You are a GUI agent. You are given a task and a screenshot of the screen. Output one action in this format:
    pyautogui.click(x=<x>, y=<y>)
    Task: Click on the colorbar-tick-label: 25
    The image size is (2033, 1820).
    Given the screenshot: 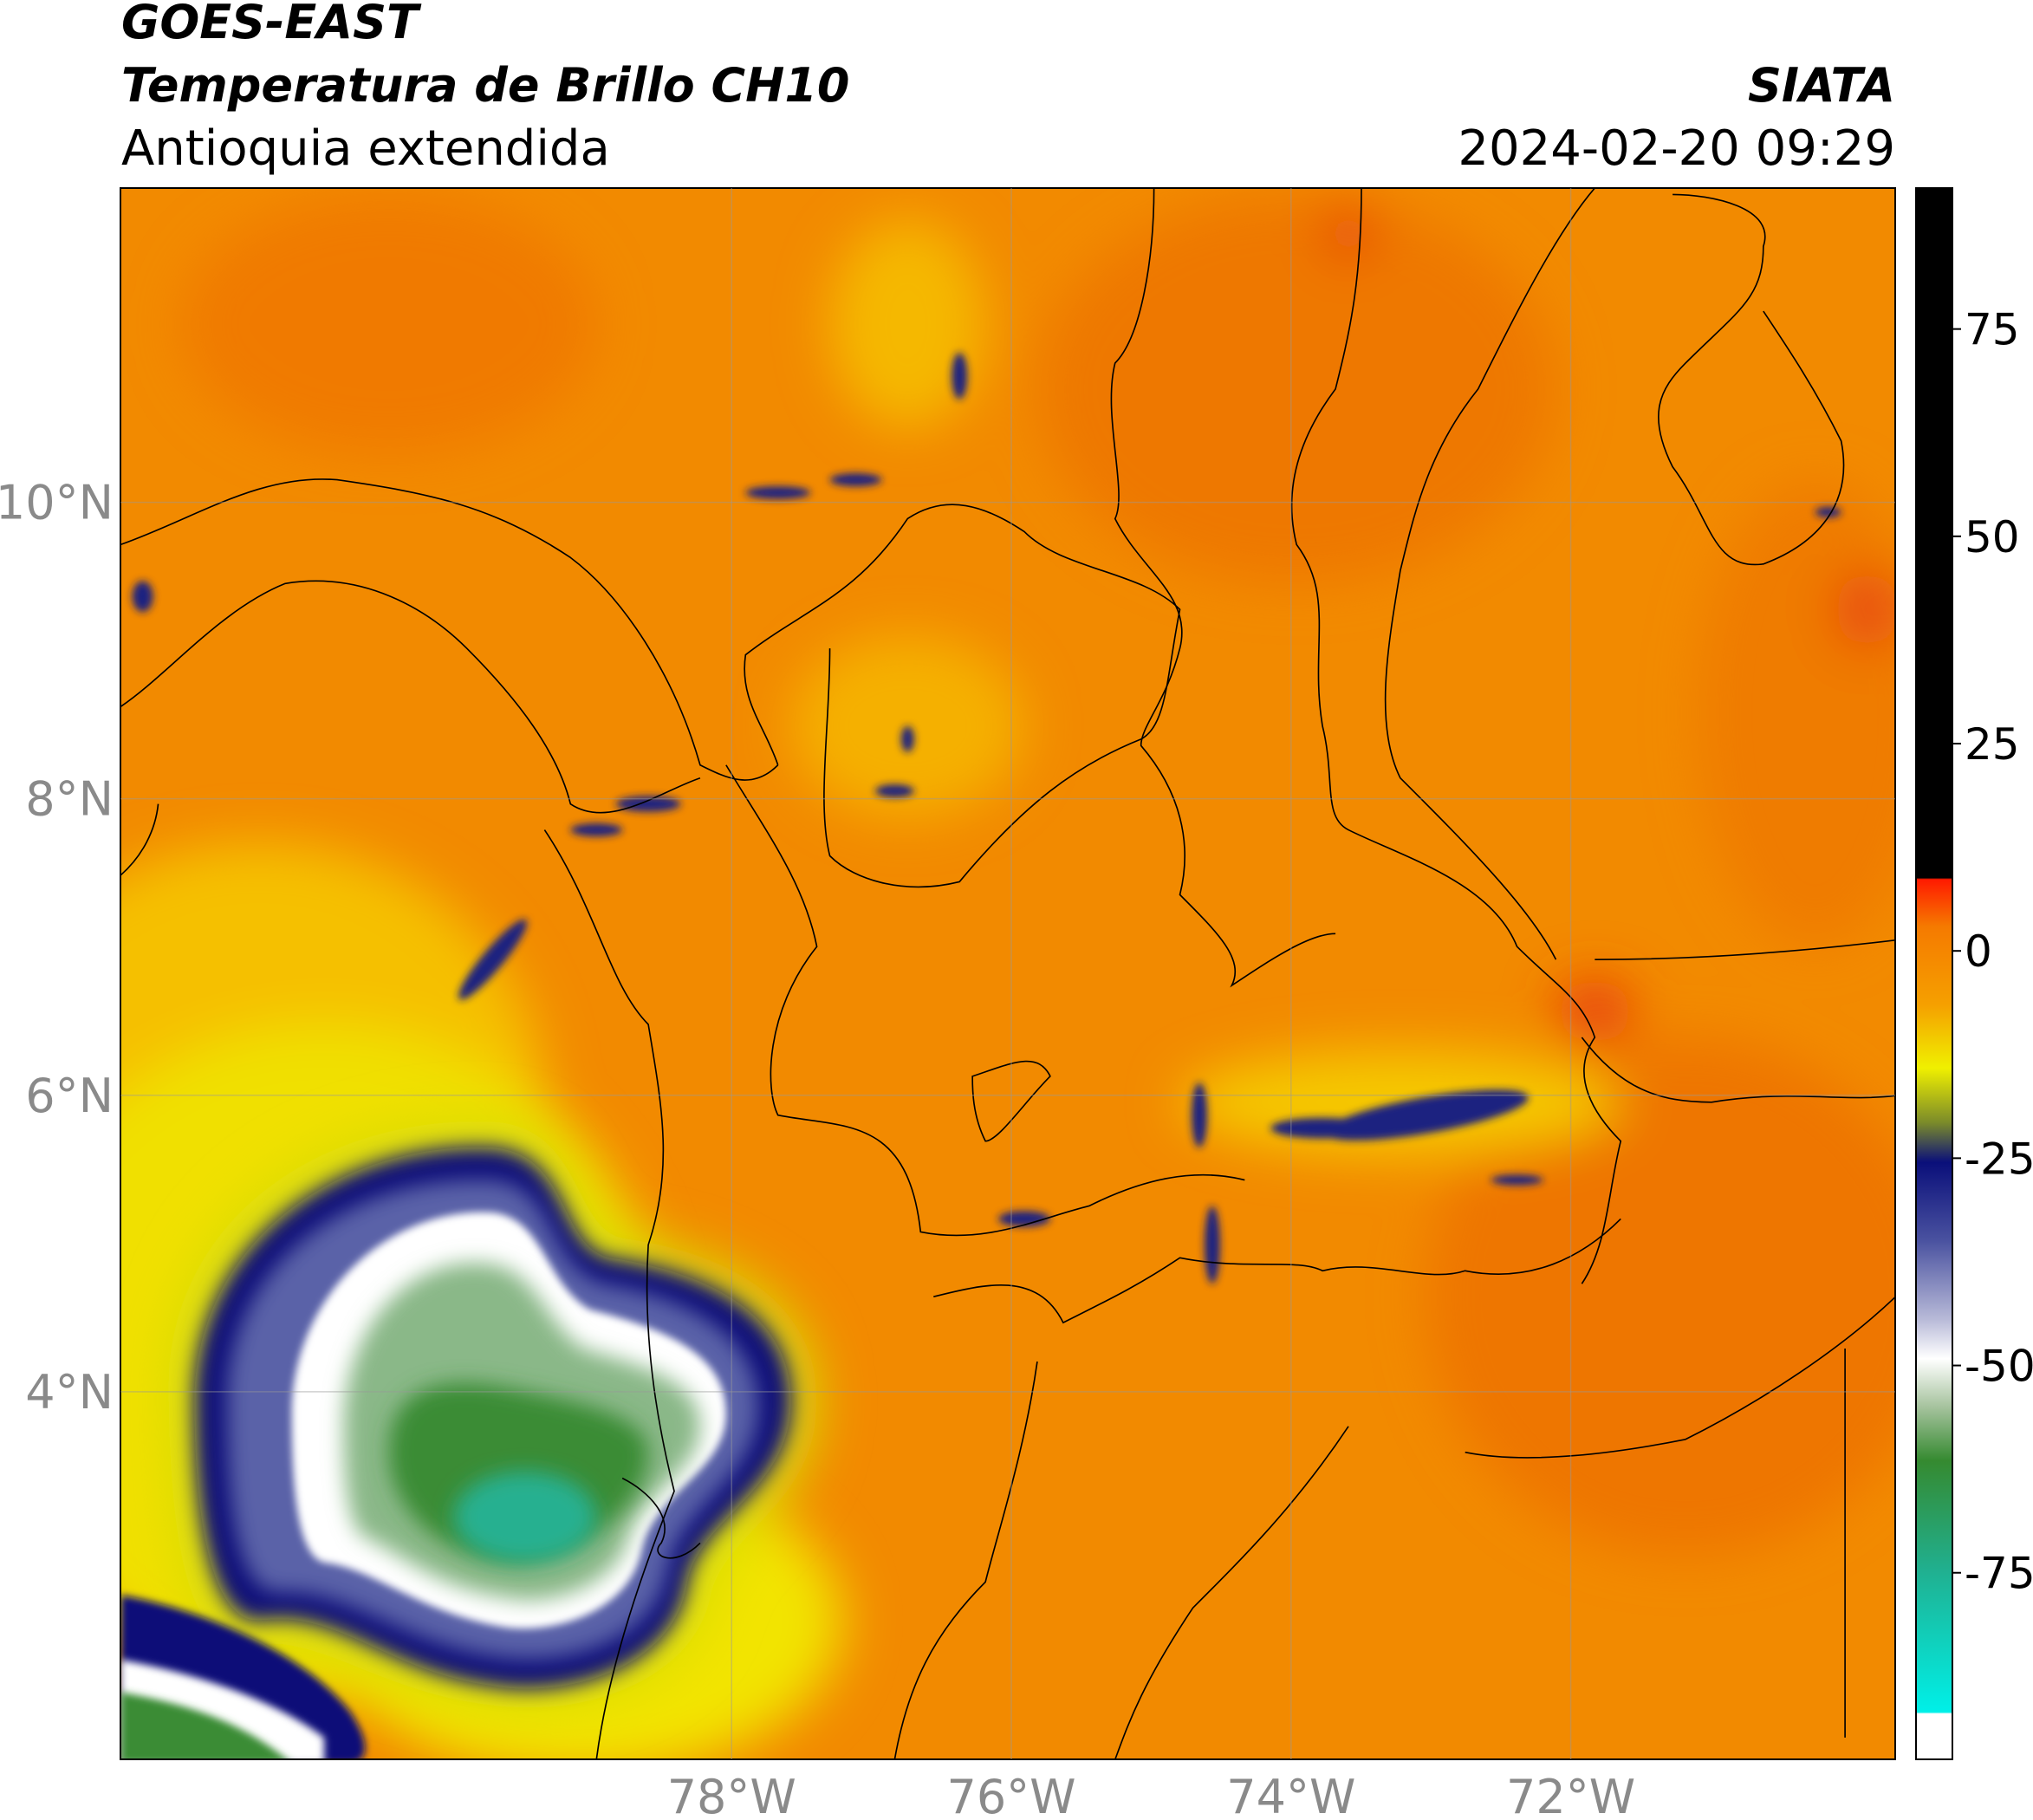 What is the action you would take?
    pyautogui.click(x=1992, y=744)
    